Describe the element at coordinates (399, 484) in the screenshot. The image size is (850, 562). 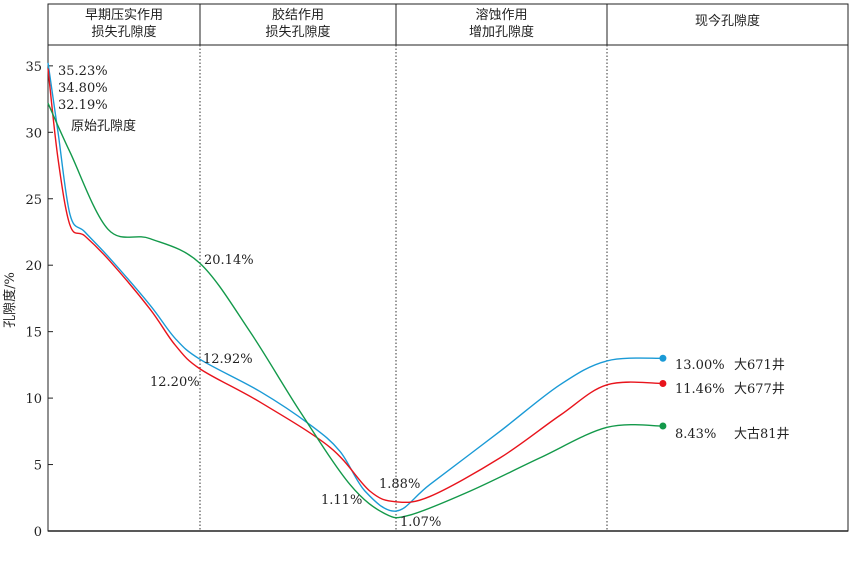
I see `label-red-stage2: 1.88%` at that location.